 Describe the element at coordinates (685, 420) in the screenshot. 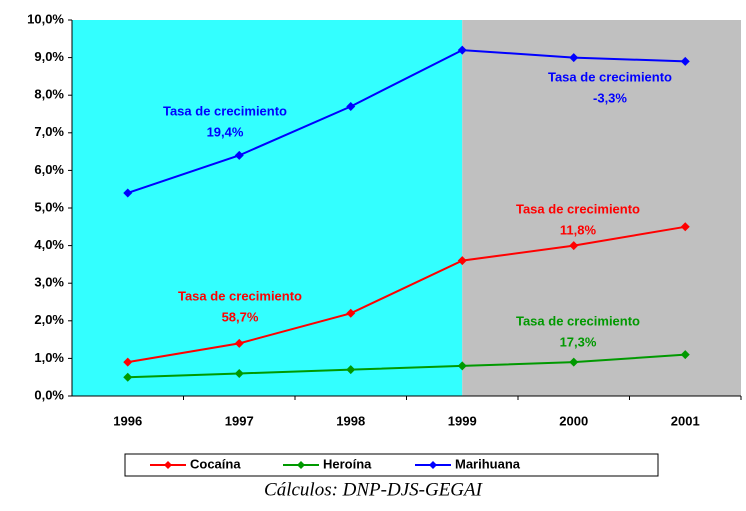

I see `x-tick-label: 2001` at that location.